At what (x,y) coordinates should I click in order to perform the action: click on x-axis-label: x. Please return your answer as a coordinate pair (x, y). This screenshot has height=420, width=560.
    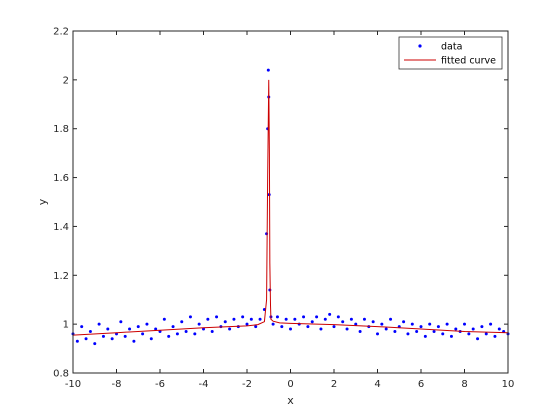
    Looking at the image, I should click on (290, 400).